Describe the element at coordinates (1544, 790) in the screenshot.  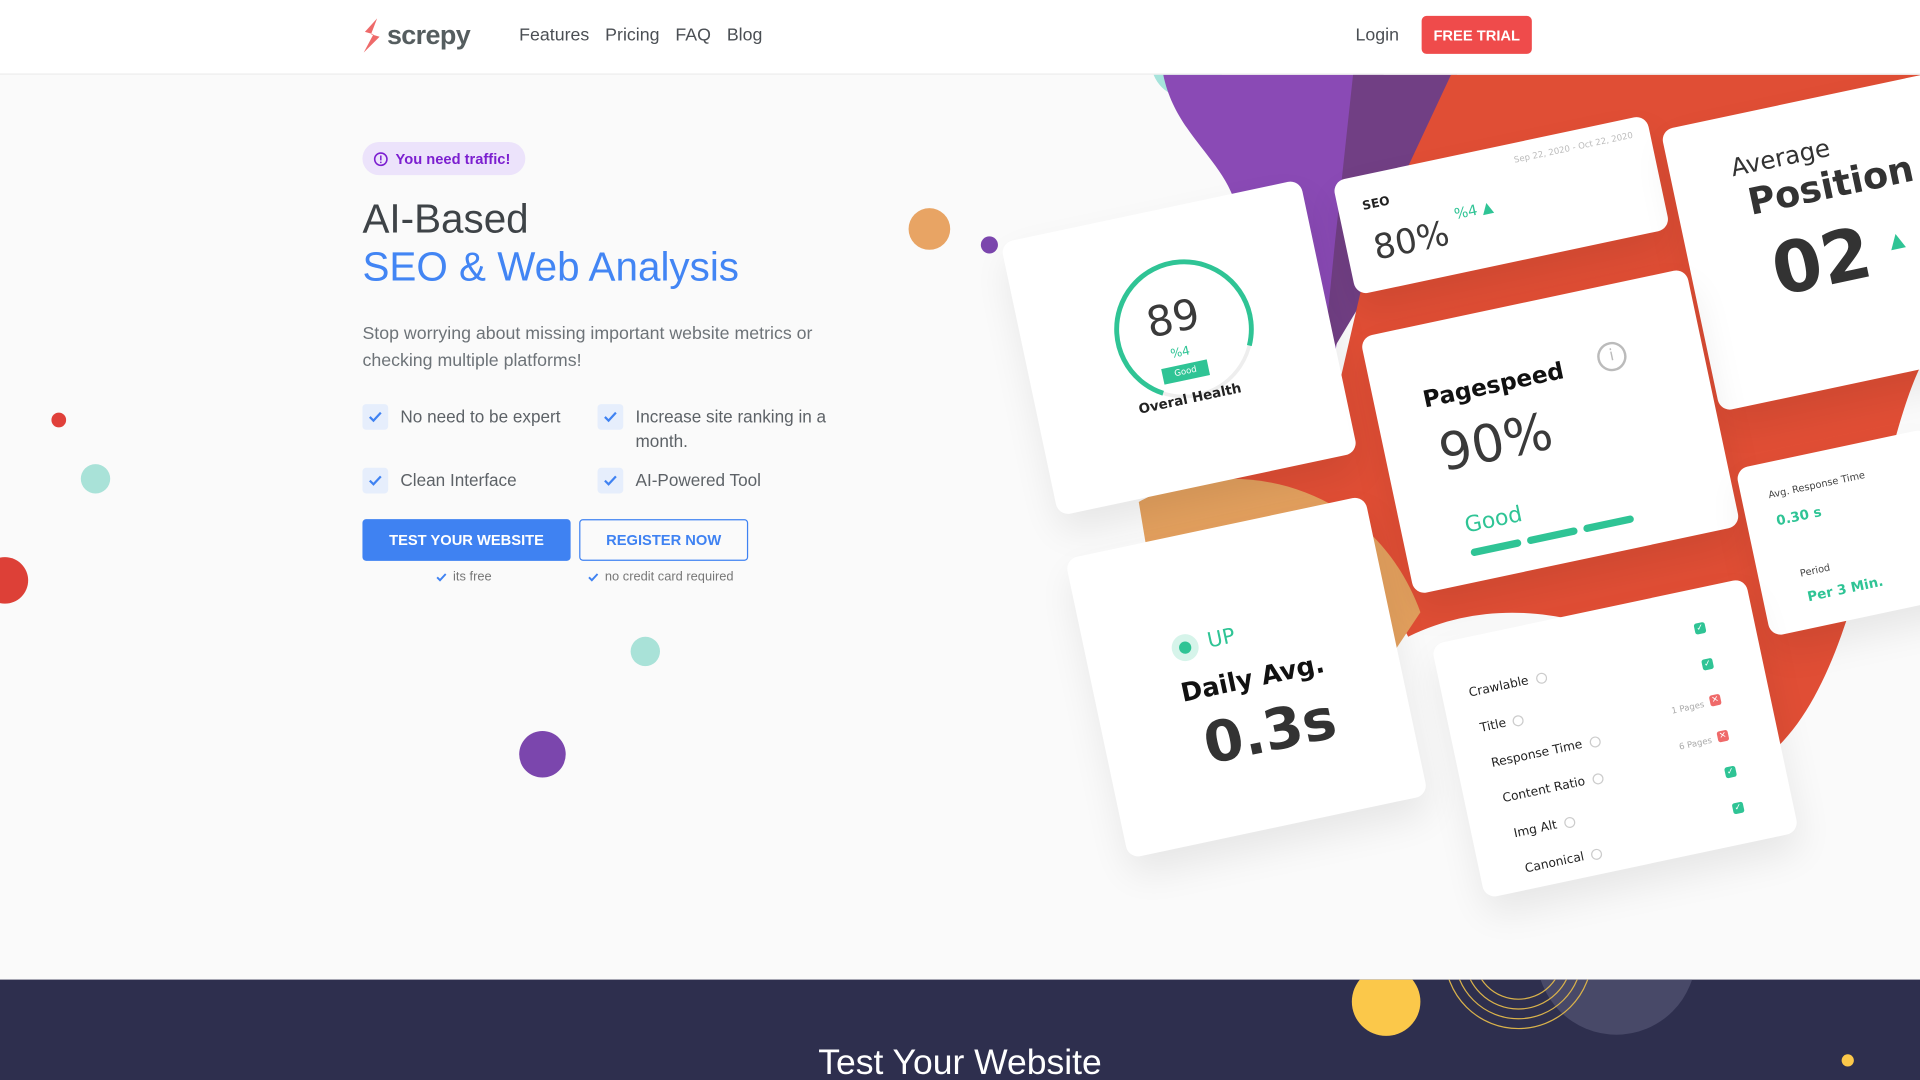
I see `checklist-label: Content Ratio` at that location.